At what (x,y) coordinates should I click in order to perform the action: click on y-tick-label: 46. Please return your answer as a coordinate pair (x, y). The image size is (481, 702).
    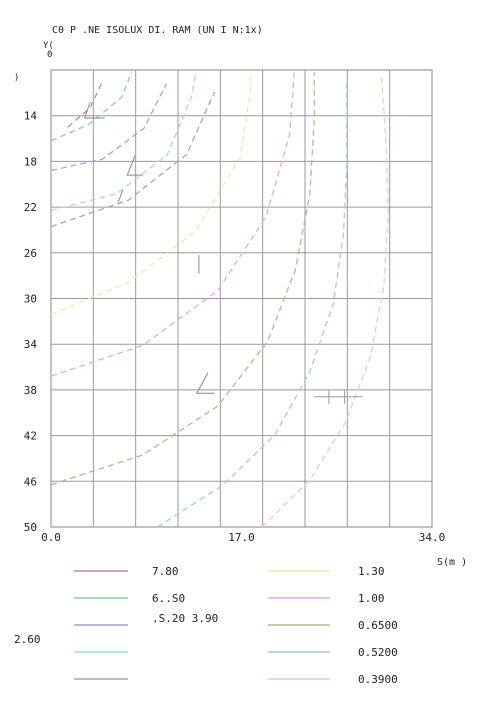
    Looking at the image, I should click on (30, 481).